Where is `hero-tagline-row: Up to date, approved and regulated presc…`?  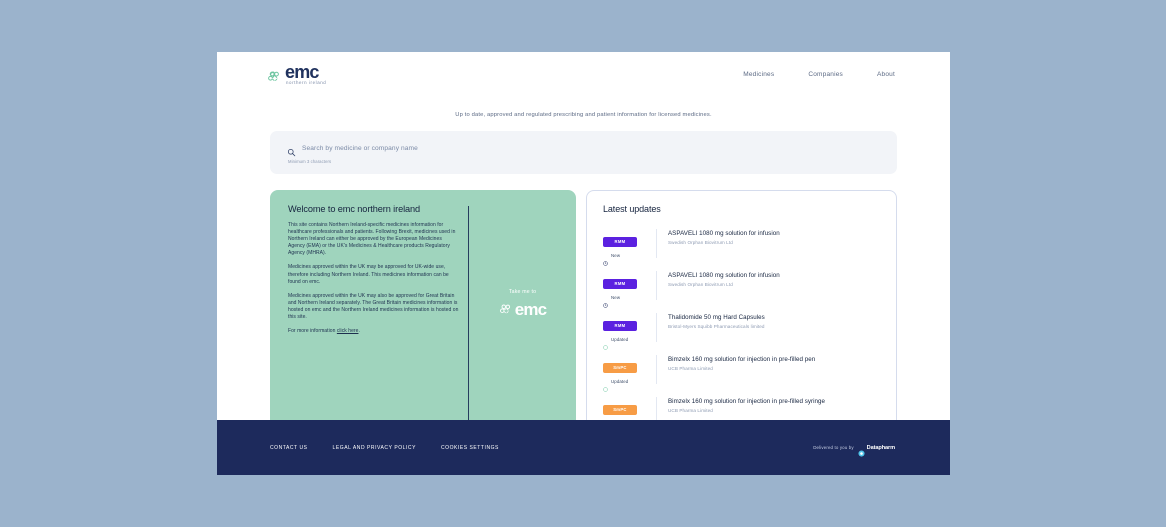
hero-tagline-row: Up to date, approved and regulated presc… is located at coordinates (583, 114).